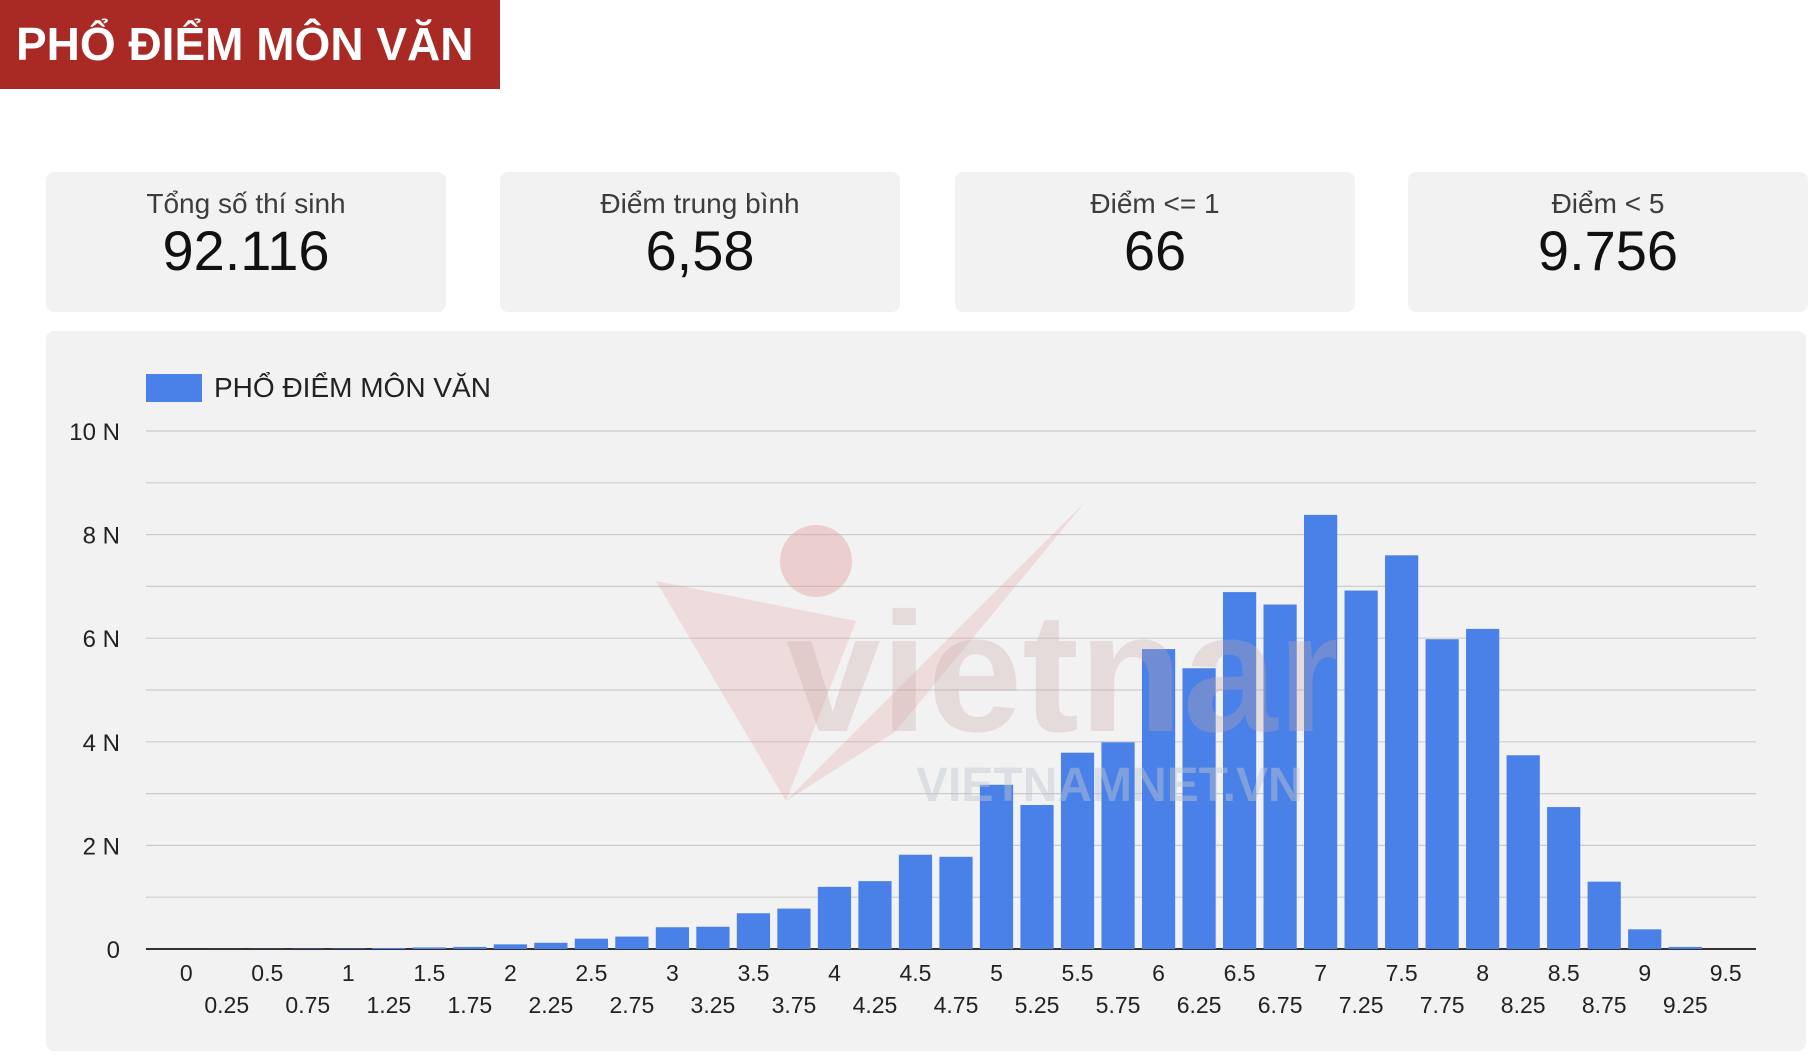 The width and height of the screenshot is (1812, 1056). What do you see at coordinates (700, 250) in the screenshot?
I see `stat-value: 6,58` at bounding box center [700, 250].